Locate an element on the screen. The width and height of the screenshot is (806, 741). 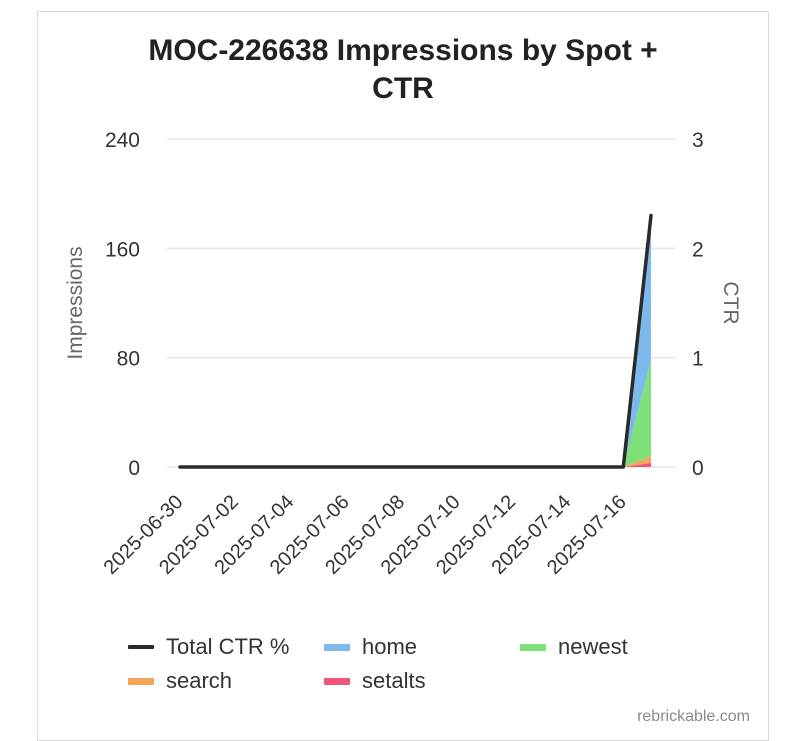
y-tick-label-right: 0 is located at coordinates (698, 468).